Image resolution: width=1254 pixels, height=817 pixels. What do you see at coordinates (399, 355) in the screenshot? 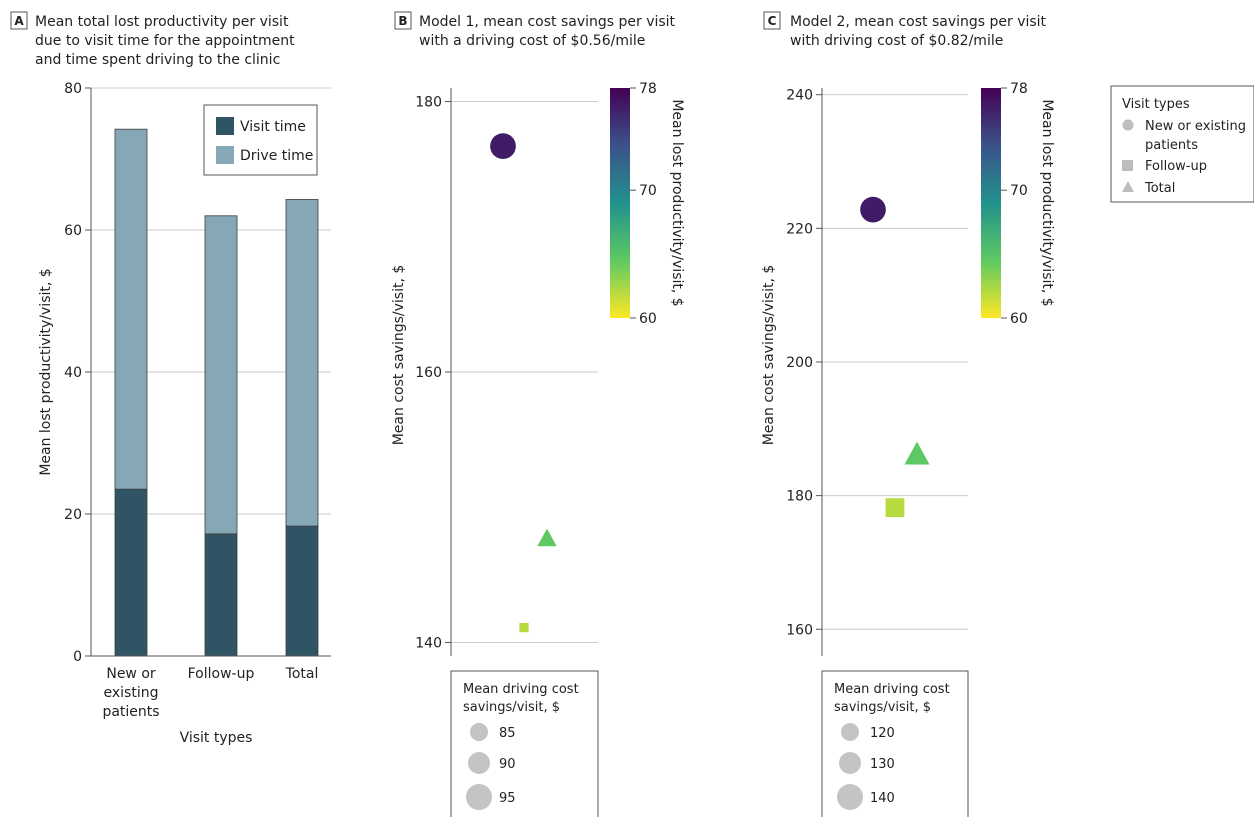
I see `panel-b-y-axis-label: Mean cost savings/visit, $` at bounding box center [399, 355].